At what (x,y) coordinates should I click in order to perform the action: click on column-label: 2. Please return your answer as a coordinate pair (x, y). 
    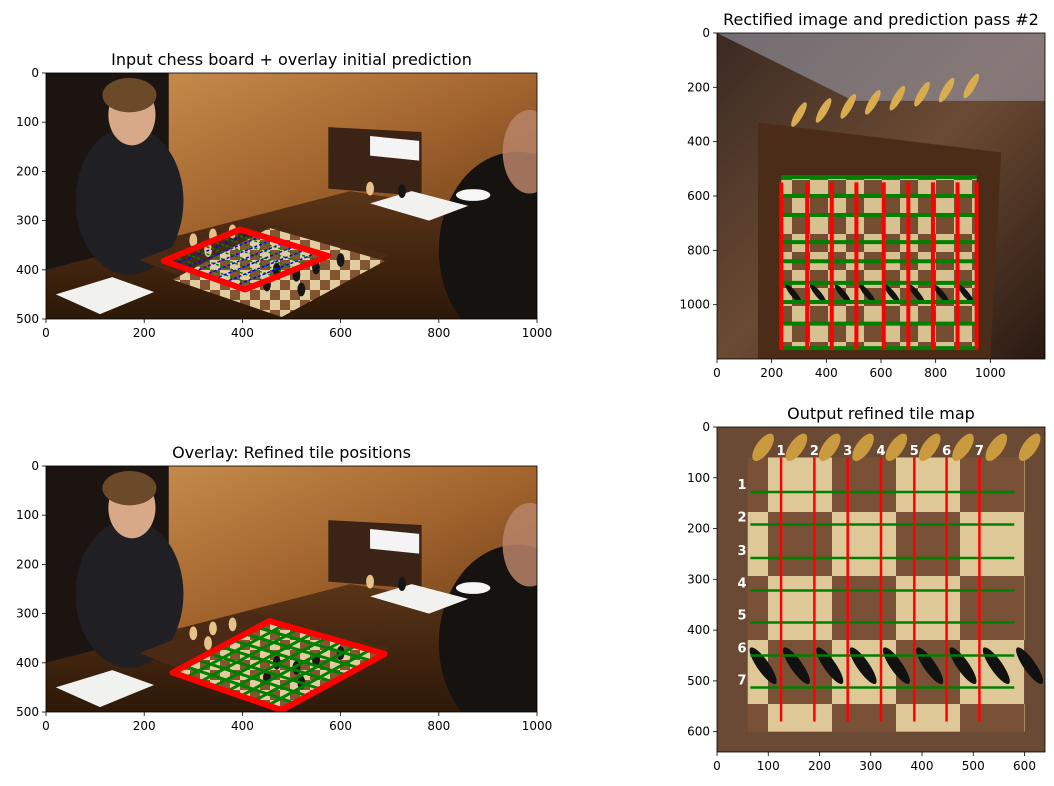
    Looking at the image, I should click on (814, 451).